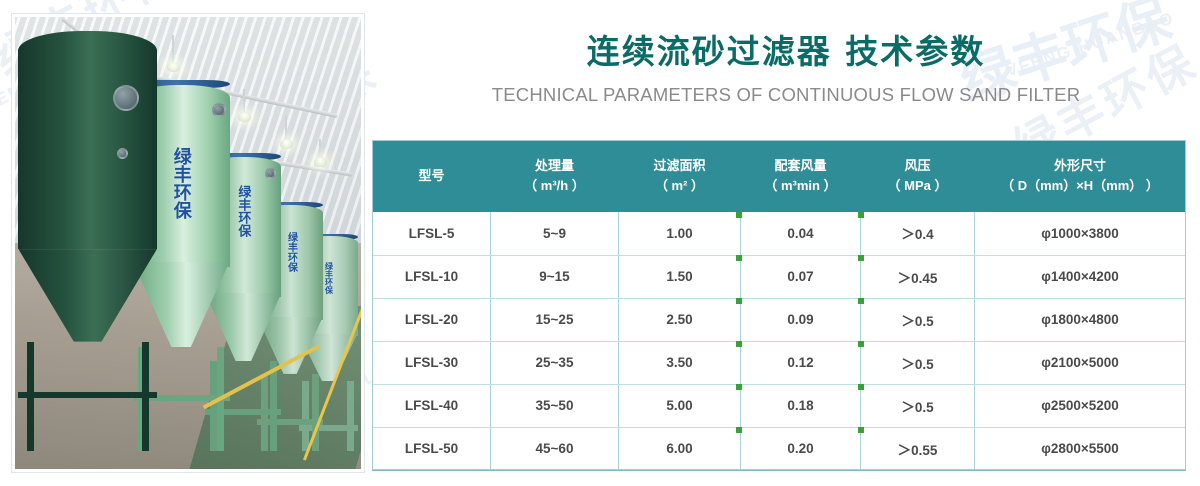 The height and width of the screenshot is (486, 1200). What do you see at coordinates (679, 234) in the screenshot?
I see `cell-filter-area: 1.00` at bounding box center [679, 234].